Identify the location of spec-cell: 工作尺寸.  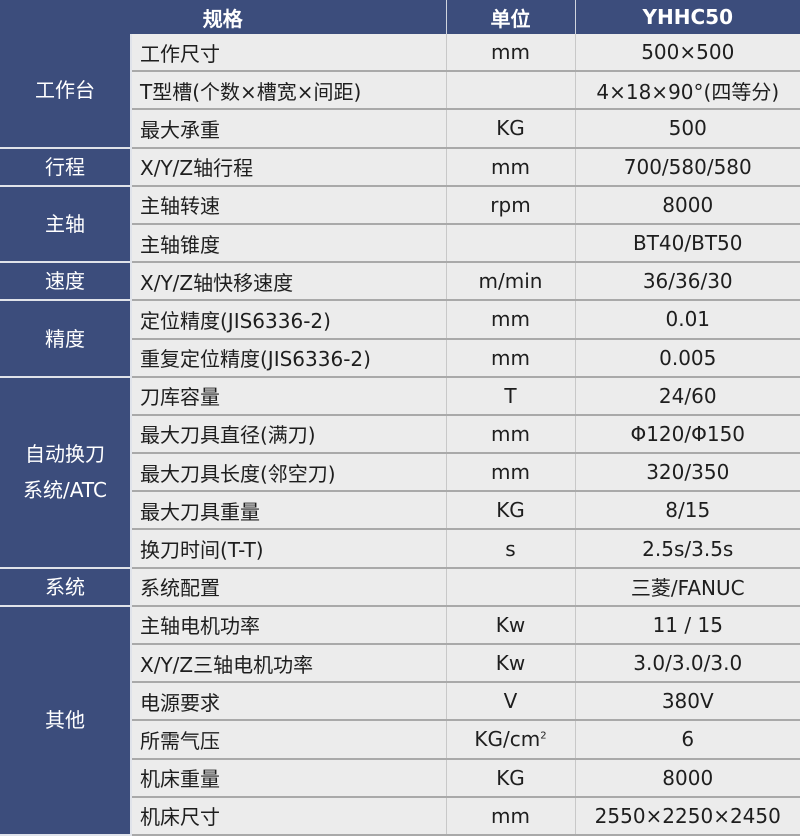
(289, 53).